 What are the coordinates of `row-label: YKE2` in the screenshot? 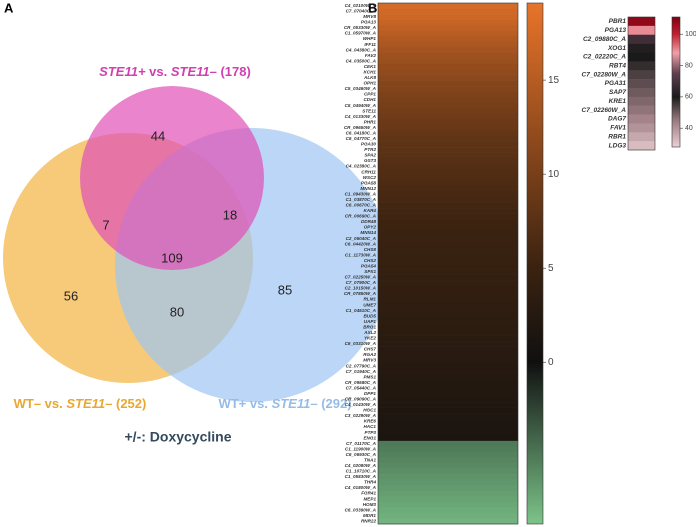 It's located at (370, 338).